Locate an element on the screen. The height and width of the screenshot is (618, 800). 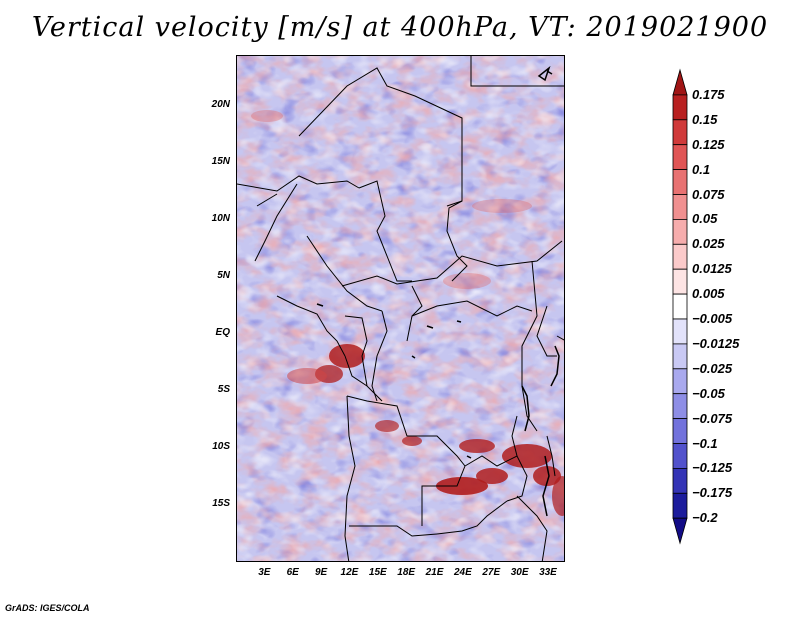
lat-tick-label: 10N is located at coordinates (220, 219).